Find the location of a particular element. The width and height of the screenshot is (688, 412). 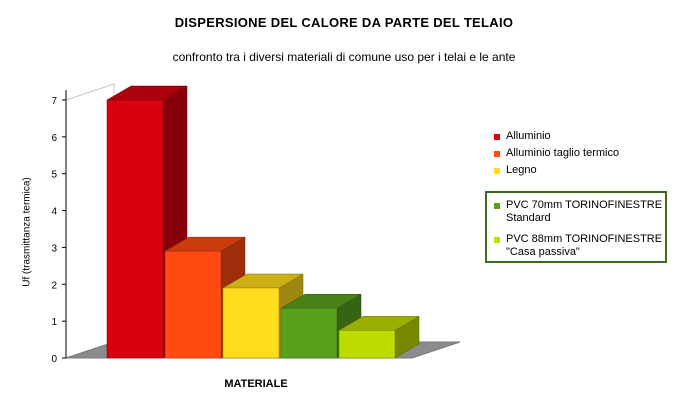

y-tick-label: 1 is located at coordinates (54, 322).